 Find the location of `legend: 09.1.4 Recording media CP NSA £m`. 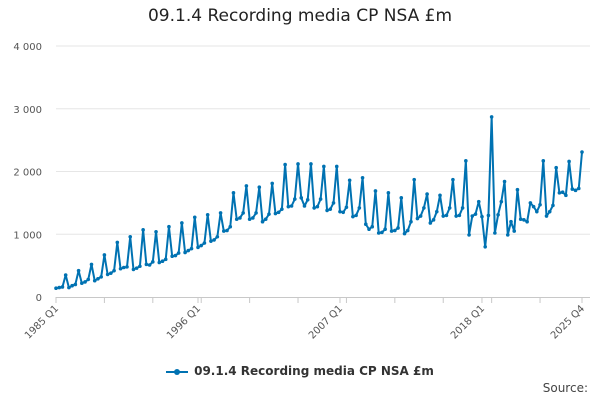

legend: 09.1.4 Recording media CP NSA £m is located at coordinates (300, 371).